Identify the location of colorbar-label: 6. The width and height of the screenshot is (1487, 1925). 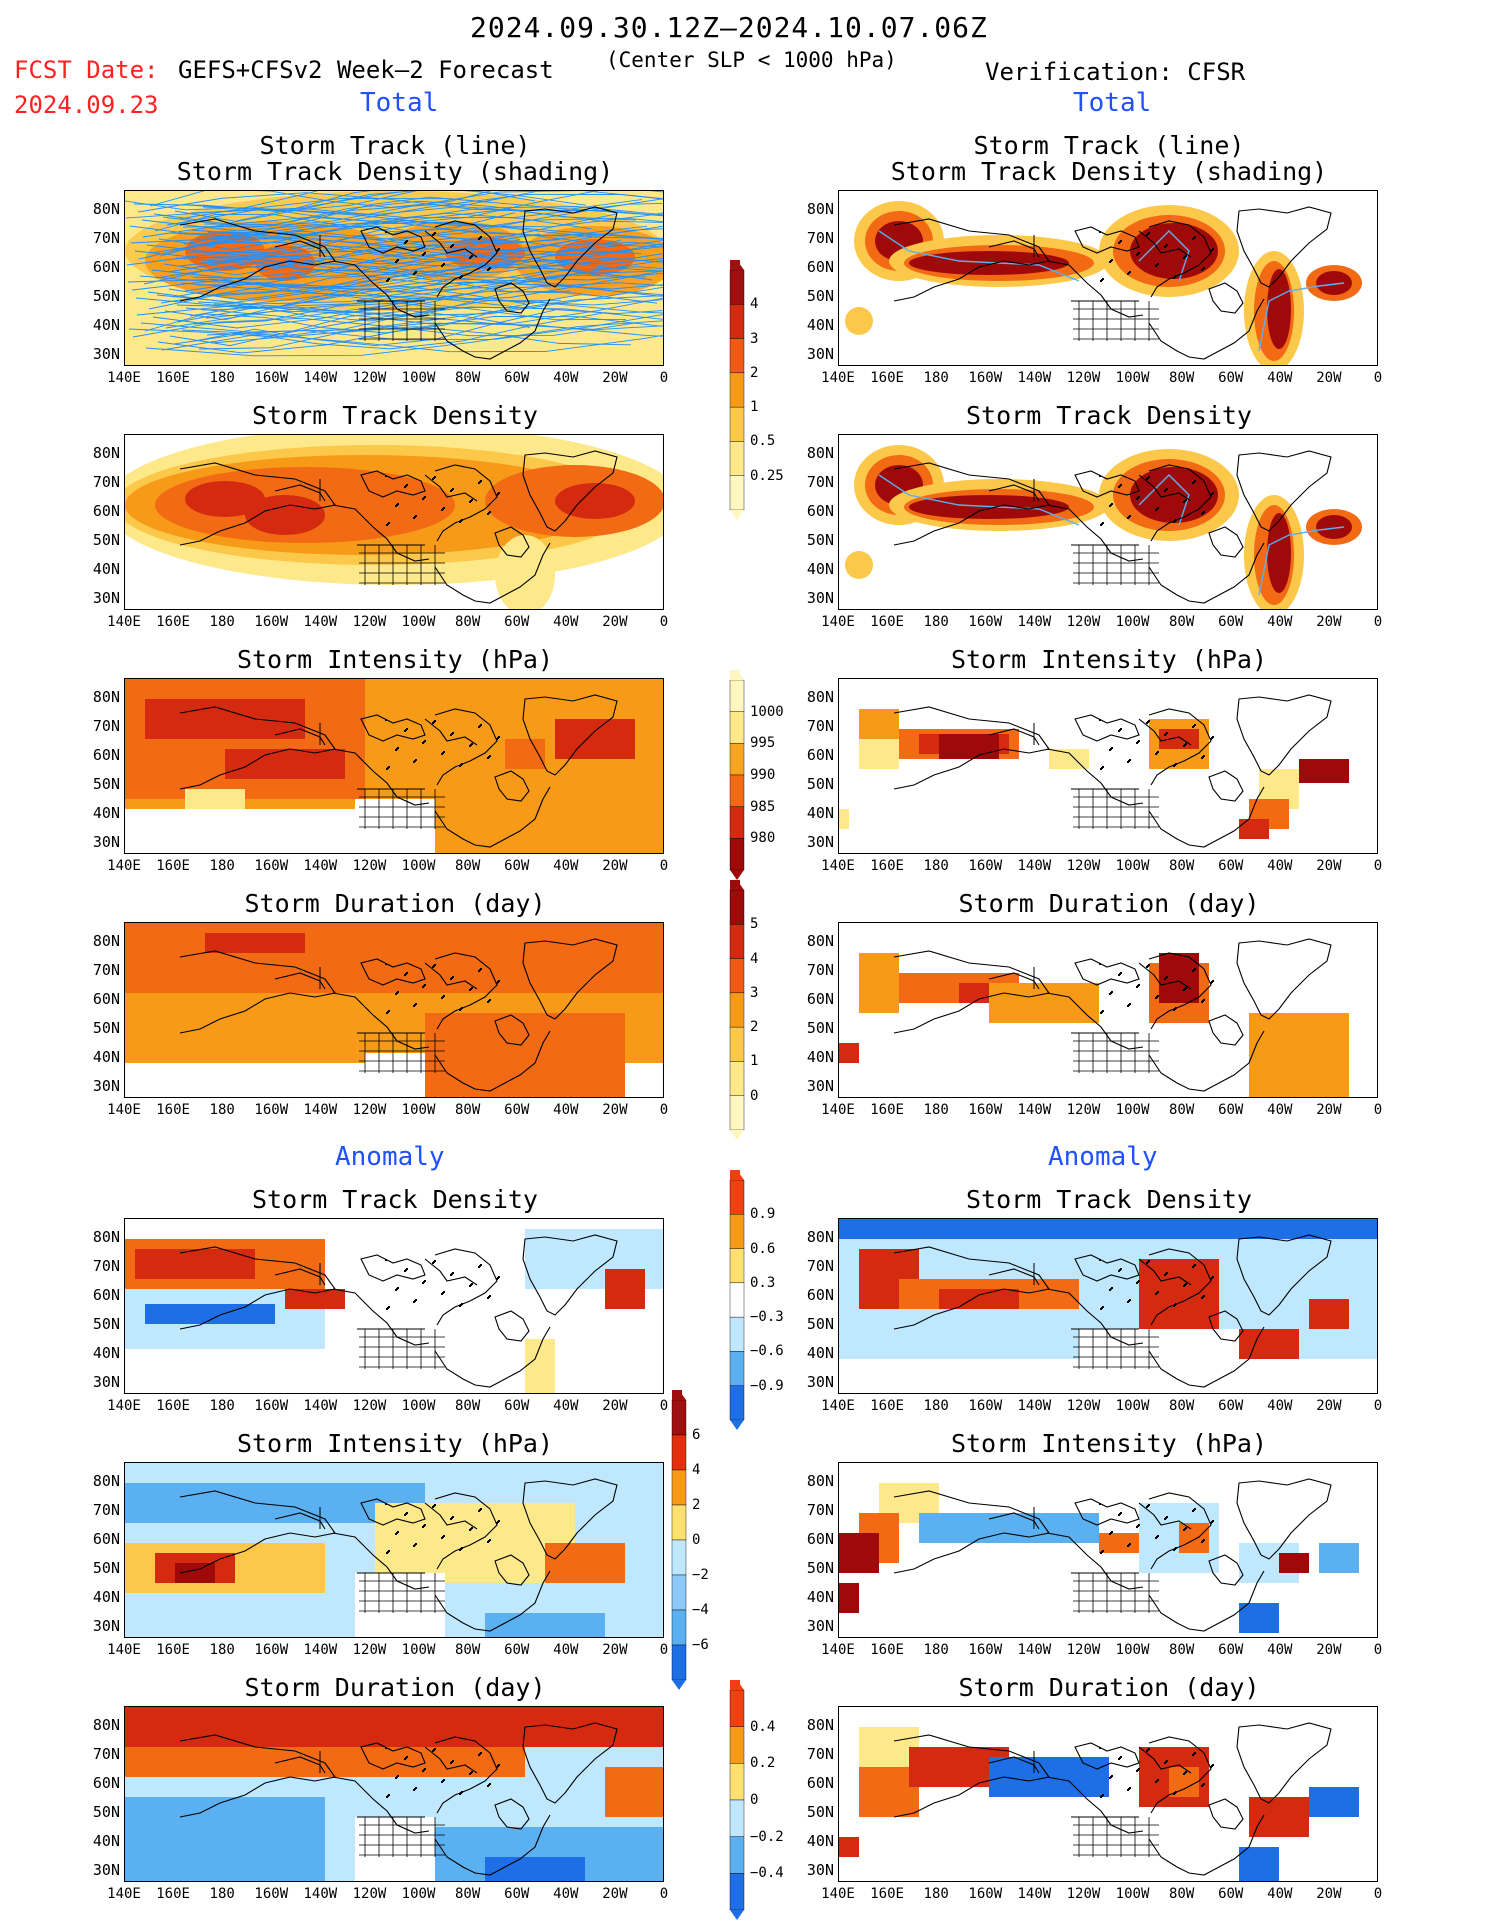
(696, 1435).